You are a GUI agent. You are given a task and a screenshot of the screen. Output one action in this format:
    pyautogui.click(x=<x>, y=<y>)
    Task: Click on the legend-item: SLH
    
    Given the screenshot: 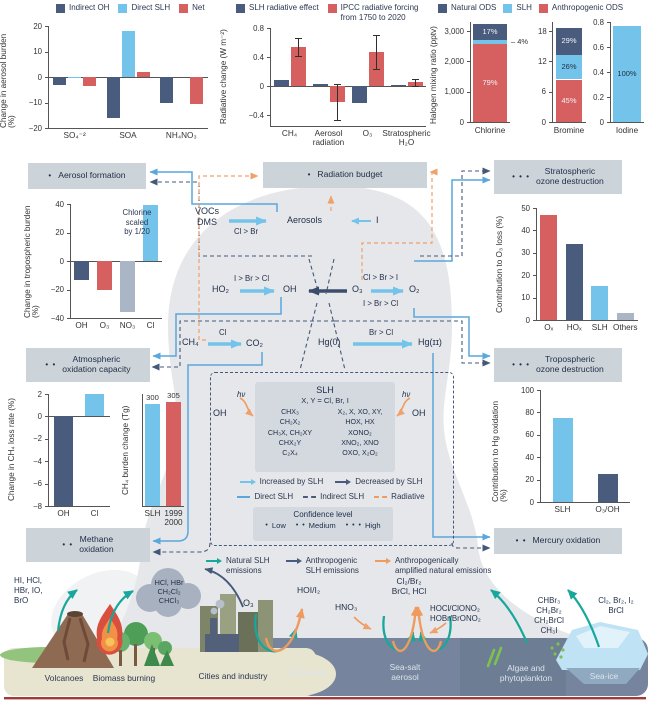 What is the action you would take?
    pyautogui.click(x=517, y=8)
    